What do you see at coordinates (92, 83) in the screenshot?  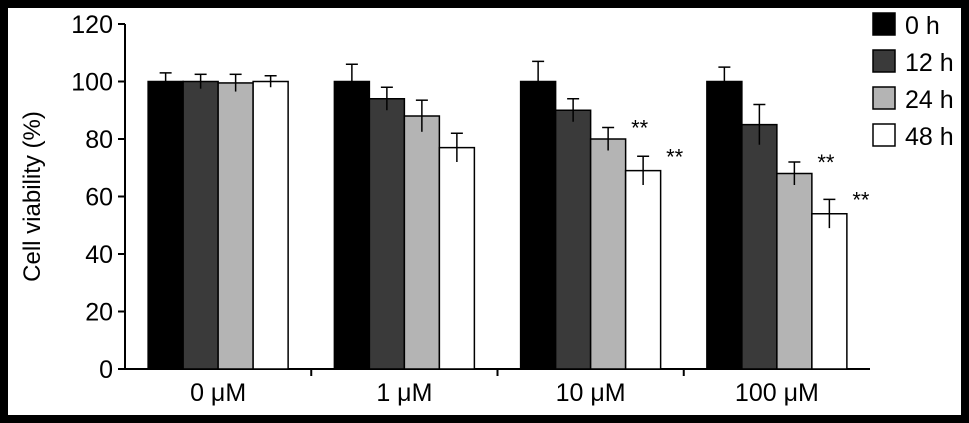 I see `y-tick-label: 100` at bounding box center [92, 83].